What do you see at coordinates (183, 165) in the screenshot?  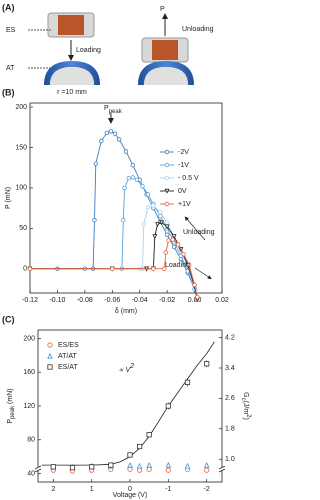 I see `legend-label: -1V` at bounding box center [183, 165].